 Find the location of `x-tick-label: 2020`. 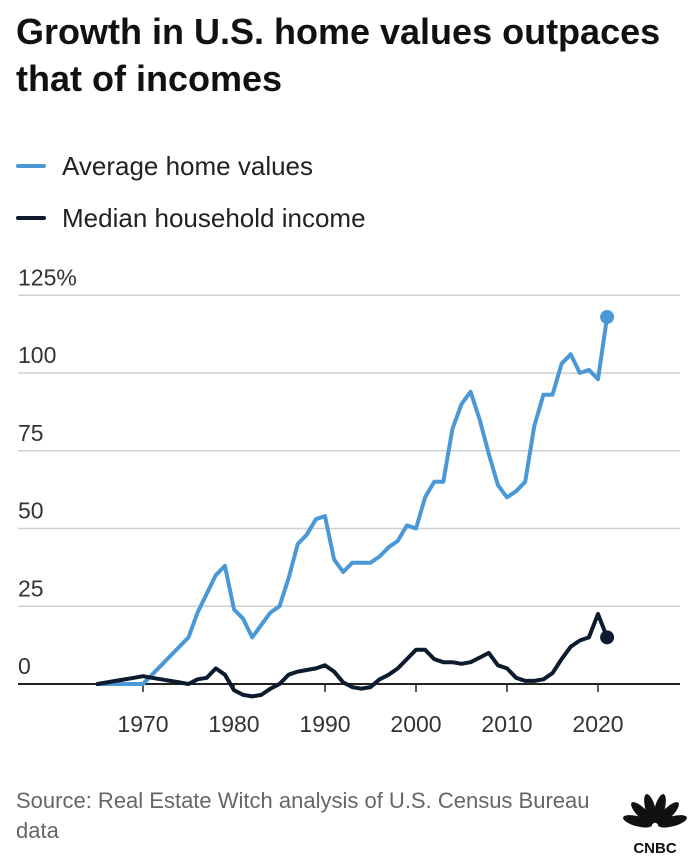

x-tick-label: 2020 is located at coordinates (597, 724).